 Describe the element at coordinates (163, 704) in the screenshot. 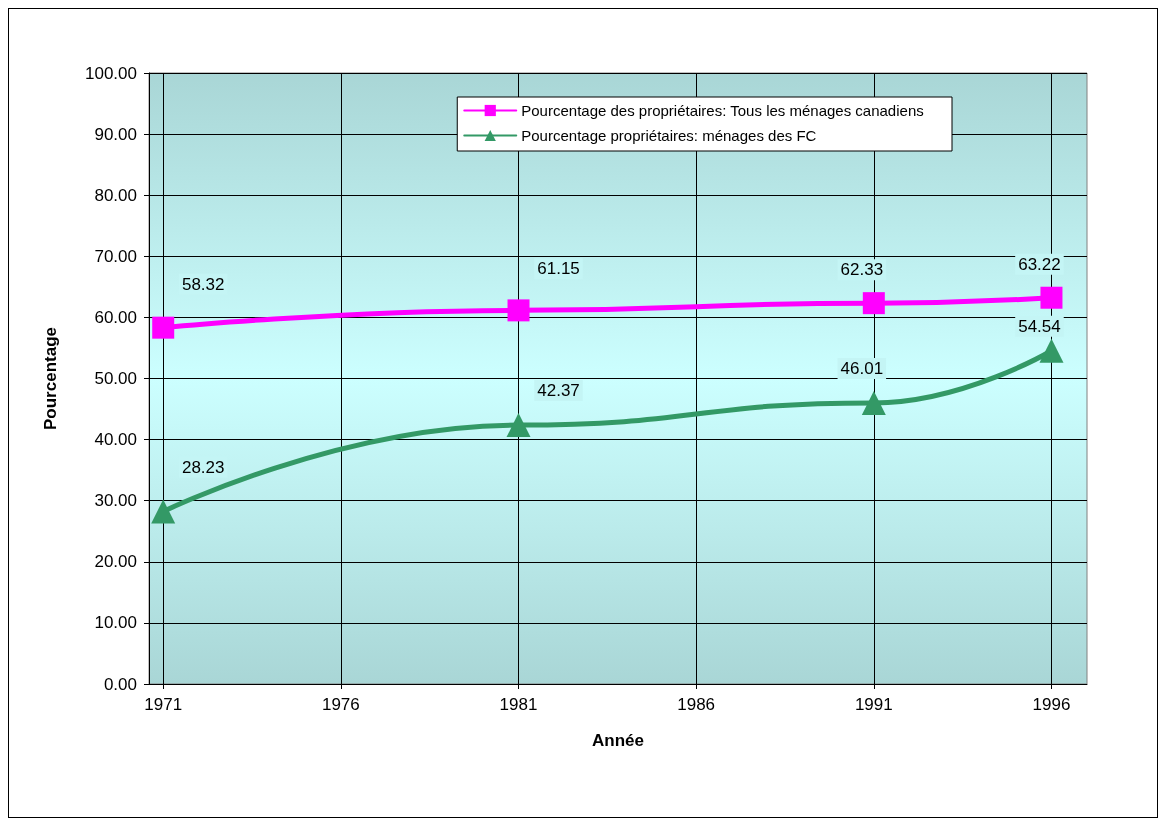

I see `x-tick-label: 1971` at that location.